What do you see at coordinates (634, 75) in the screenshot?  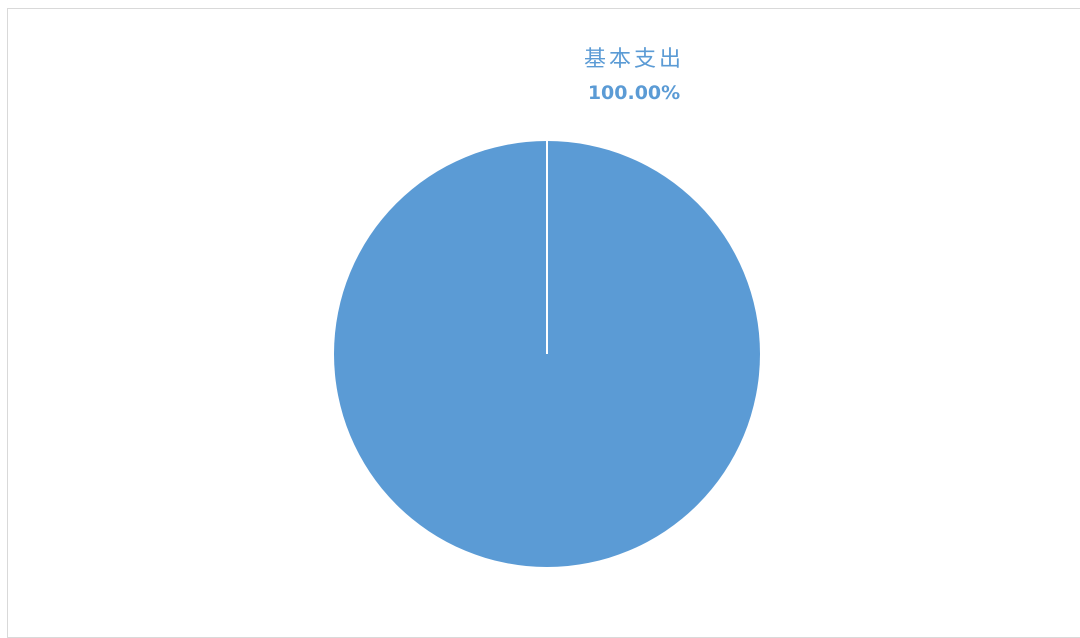 I see `pie-labels: 基本支出 100.00%` at bounding box center [634, 75].